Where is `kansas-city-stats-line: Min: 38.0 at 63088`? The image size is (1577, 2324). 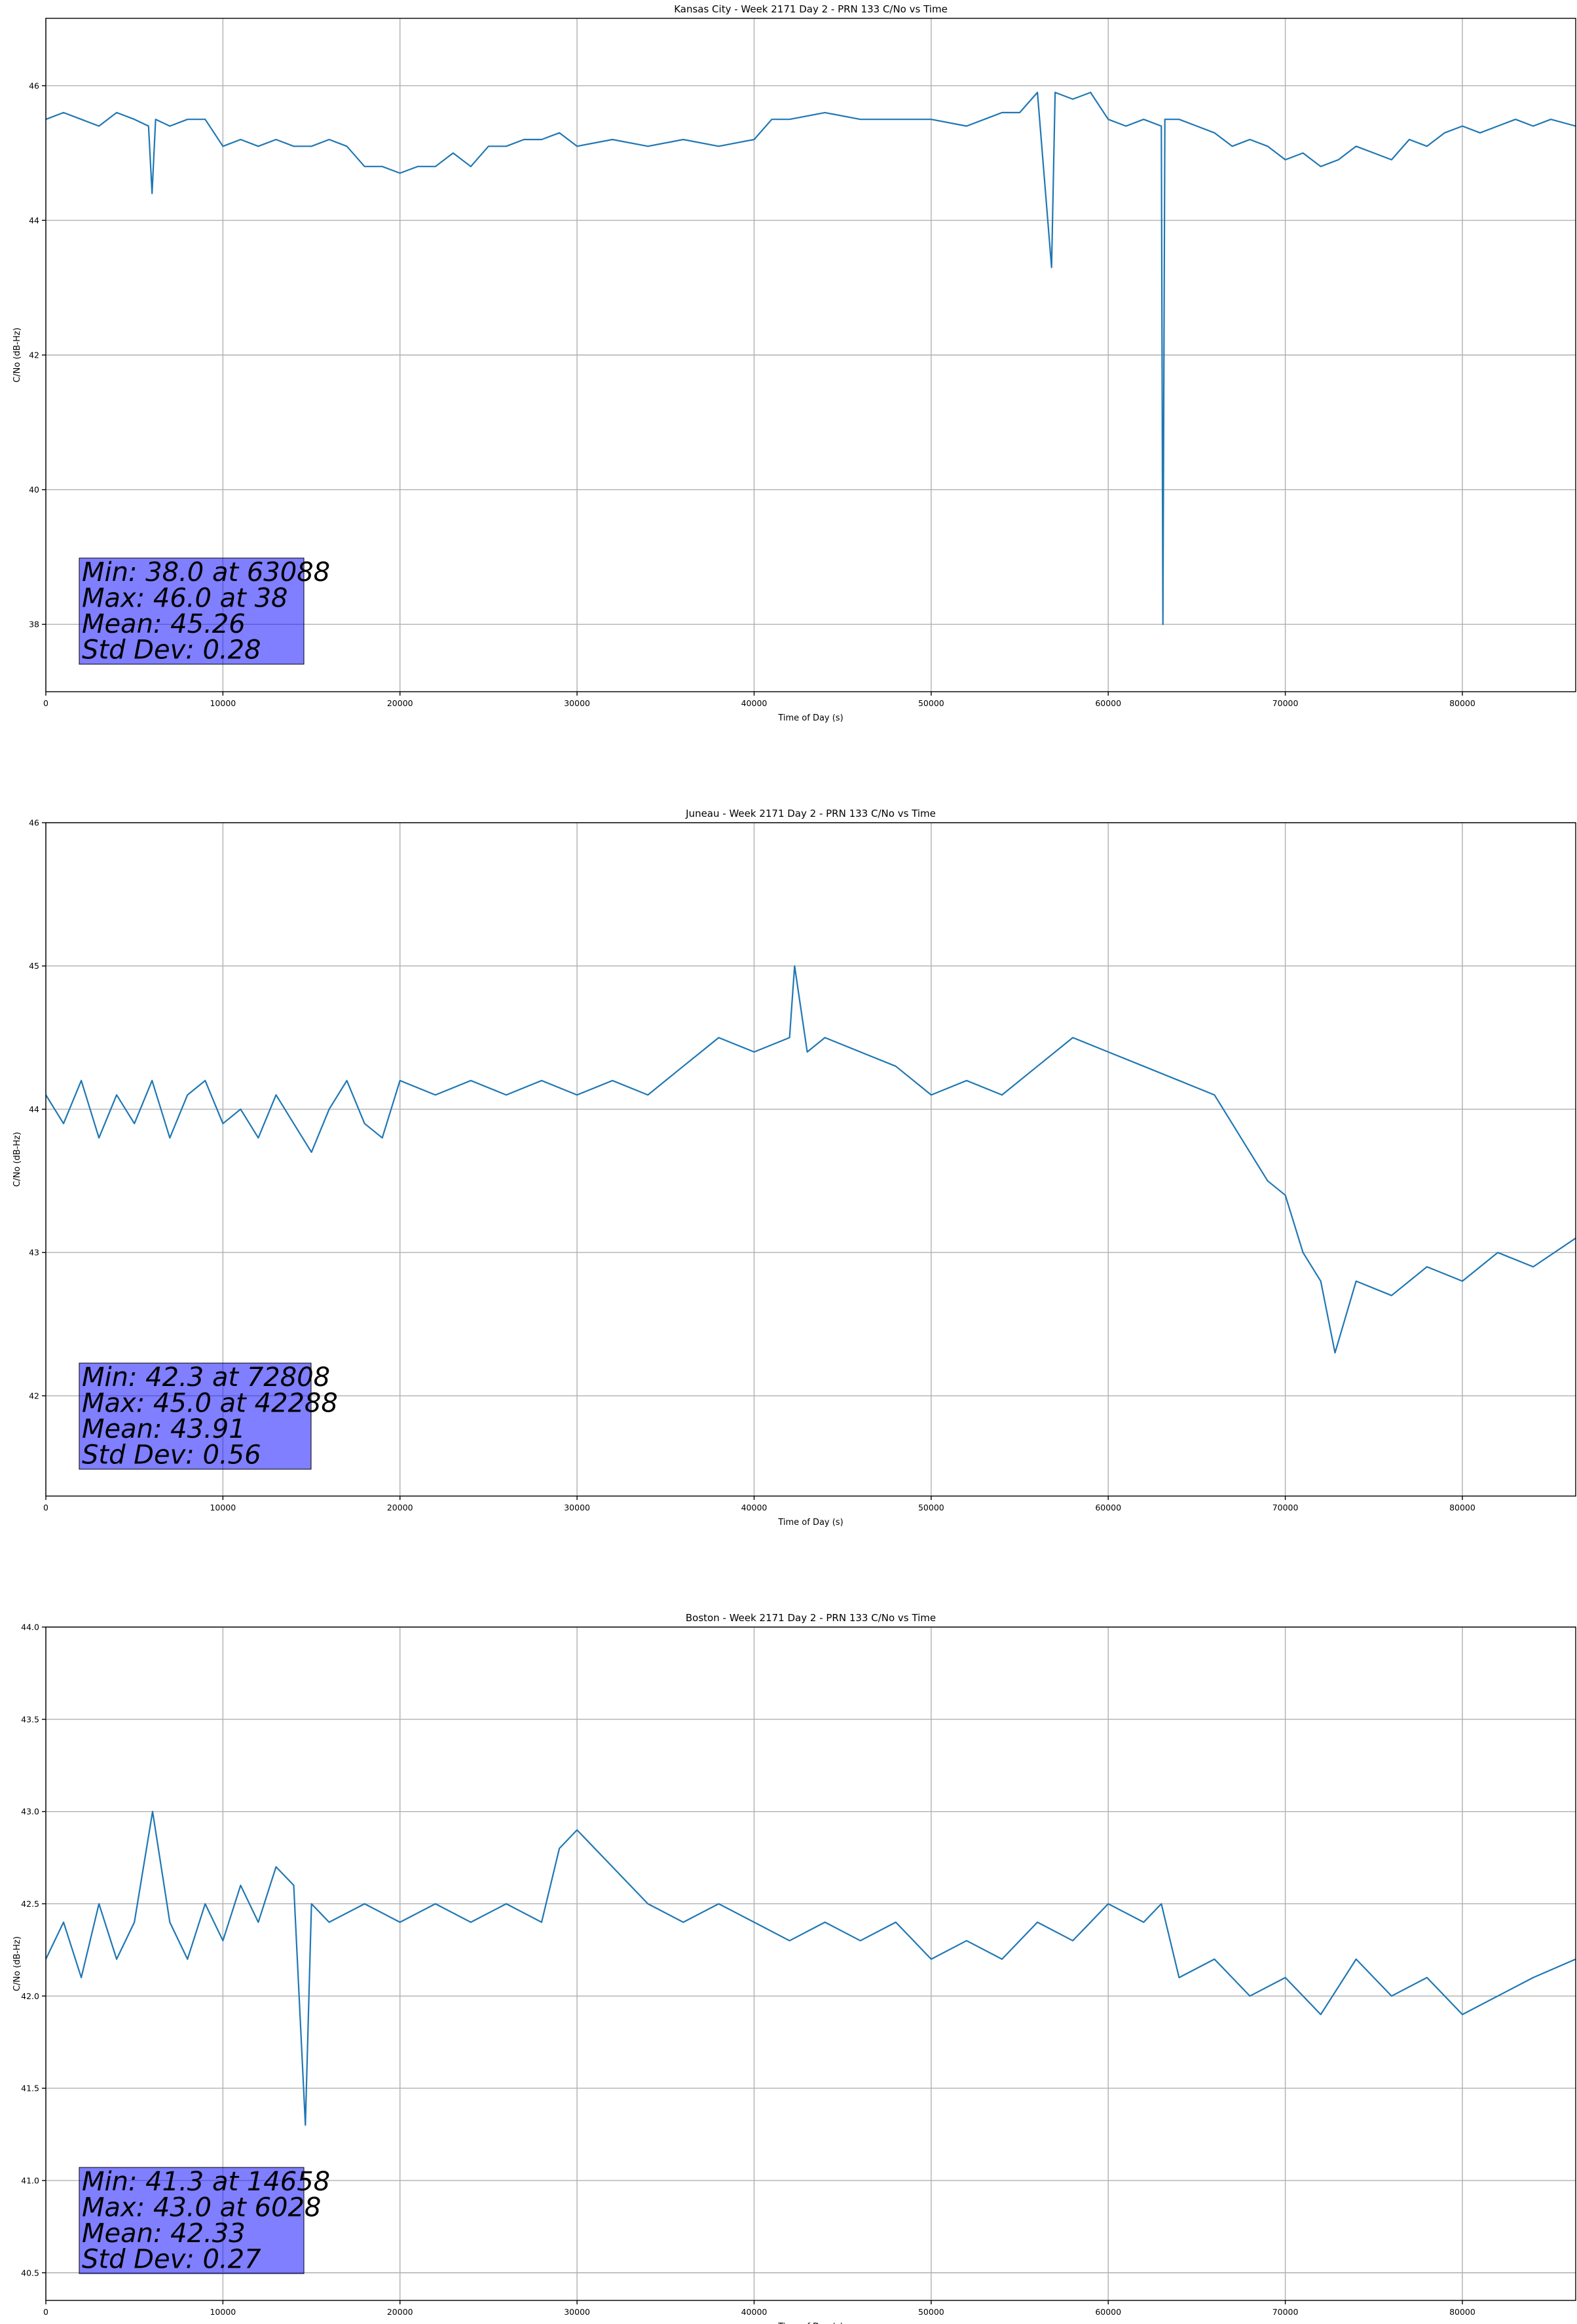
kansas-city-stats-line: Min: 38.0 at 63088 is located at coordinates (206, 572).